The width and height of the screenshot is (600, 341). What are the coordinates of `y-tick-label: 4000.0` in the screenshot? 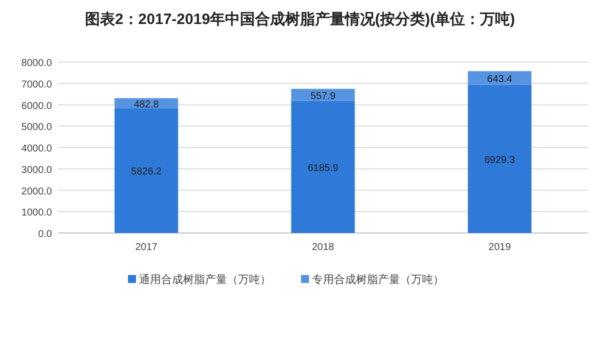 It's located at (36, 149).